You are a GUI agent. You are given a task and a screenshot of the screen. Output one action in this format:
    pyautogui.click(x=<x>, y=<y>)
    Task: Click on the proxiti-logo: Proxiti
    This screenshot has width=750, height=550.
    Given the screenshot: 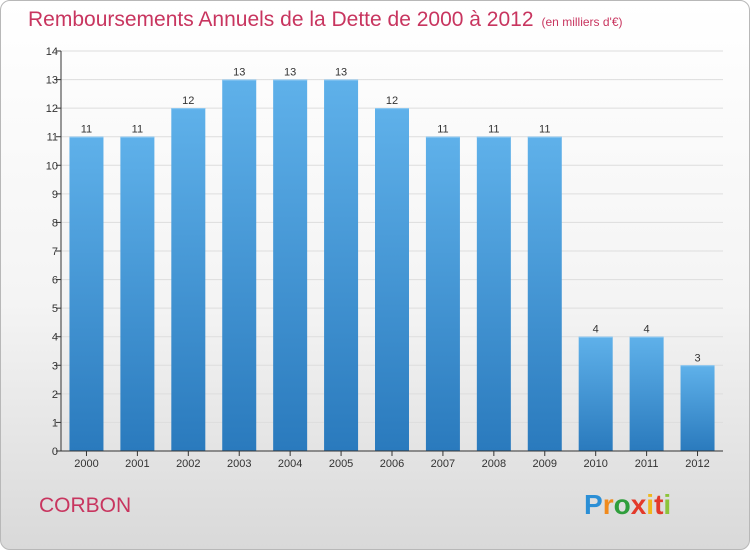 What is the action you would take?
    pyautogui.click(x=627, y=505)
    